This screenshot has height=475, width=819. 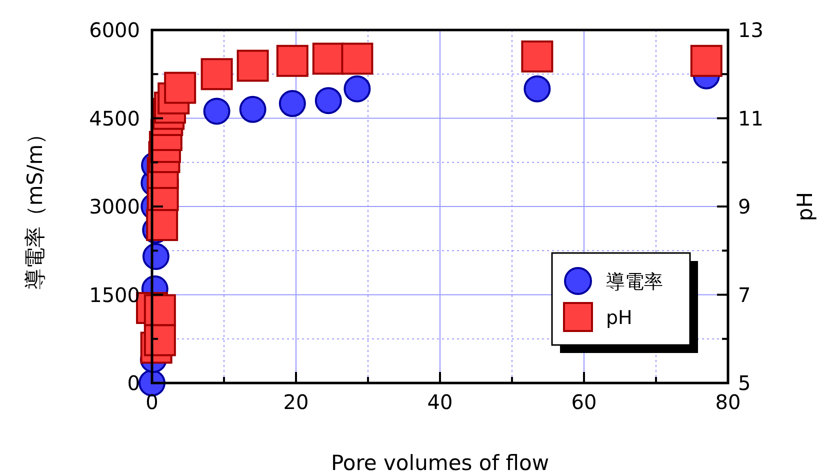 What do you see at coordinates (114, 118) in the screenshot?
I see `y-tick-label: 4500` at bounding box center [114, 118].